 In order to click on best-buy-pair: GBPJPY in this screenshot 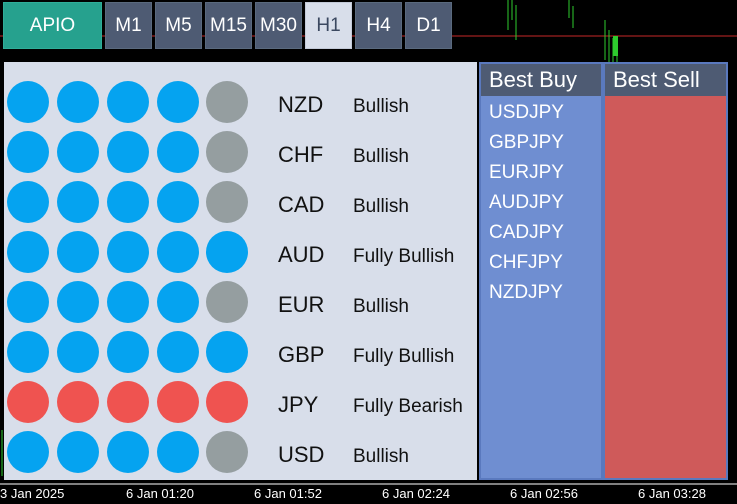, I will do `click(526, 142)`.